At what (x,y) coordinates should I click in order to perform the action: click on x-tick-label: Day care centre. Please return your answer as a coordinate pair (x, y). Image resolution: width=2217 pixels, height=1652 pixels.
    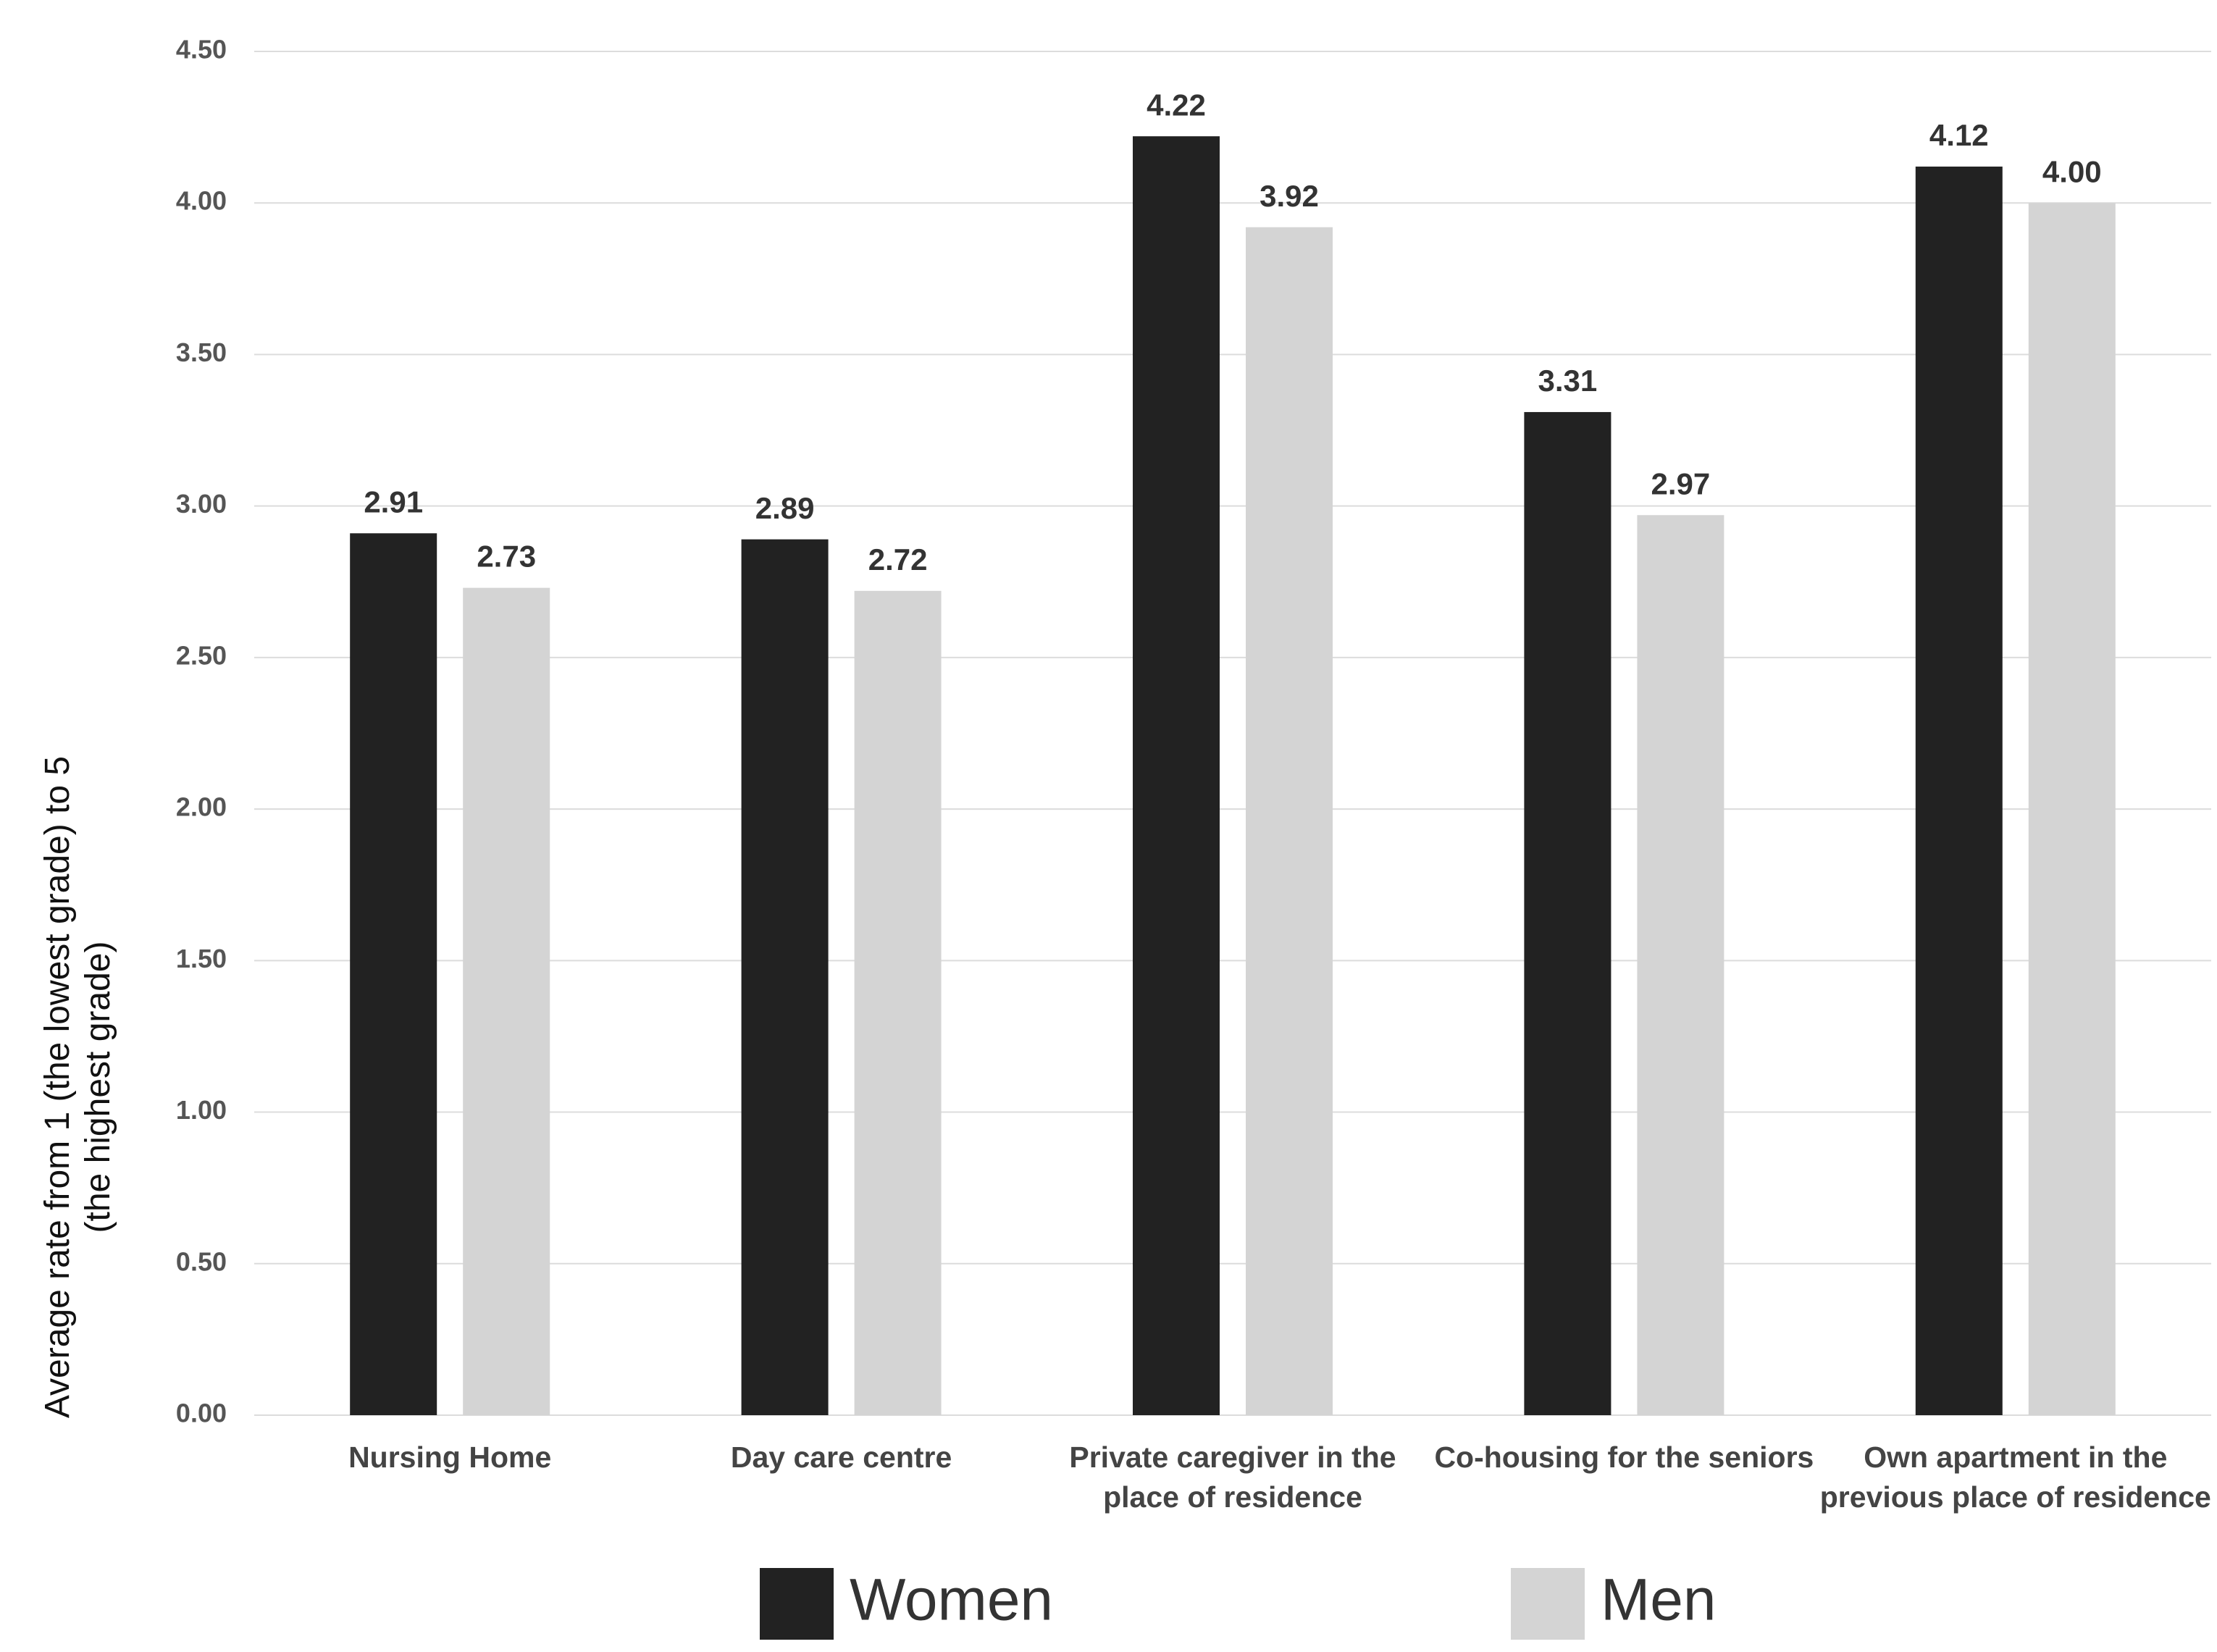
    Looking at the image, I should click on (841, 1457).